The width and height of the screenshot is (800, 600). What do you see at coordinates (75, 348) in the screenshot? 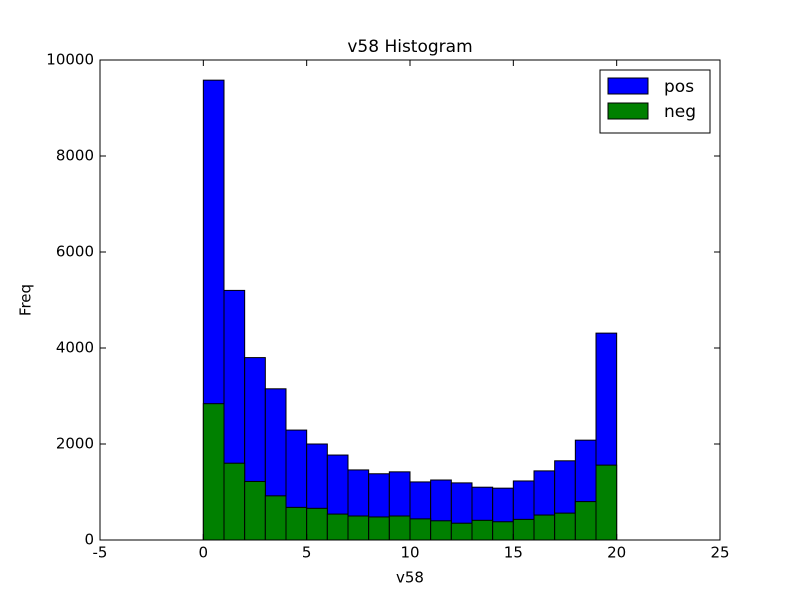
I see `y-tick-label: 4000` at bounding box center [75, 348].